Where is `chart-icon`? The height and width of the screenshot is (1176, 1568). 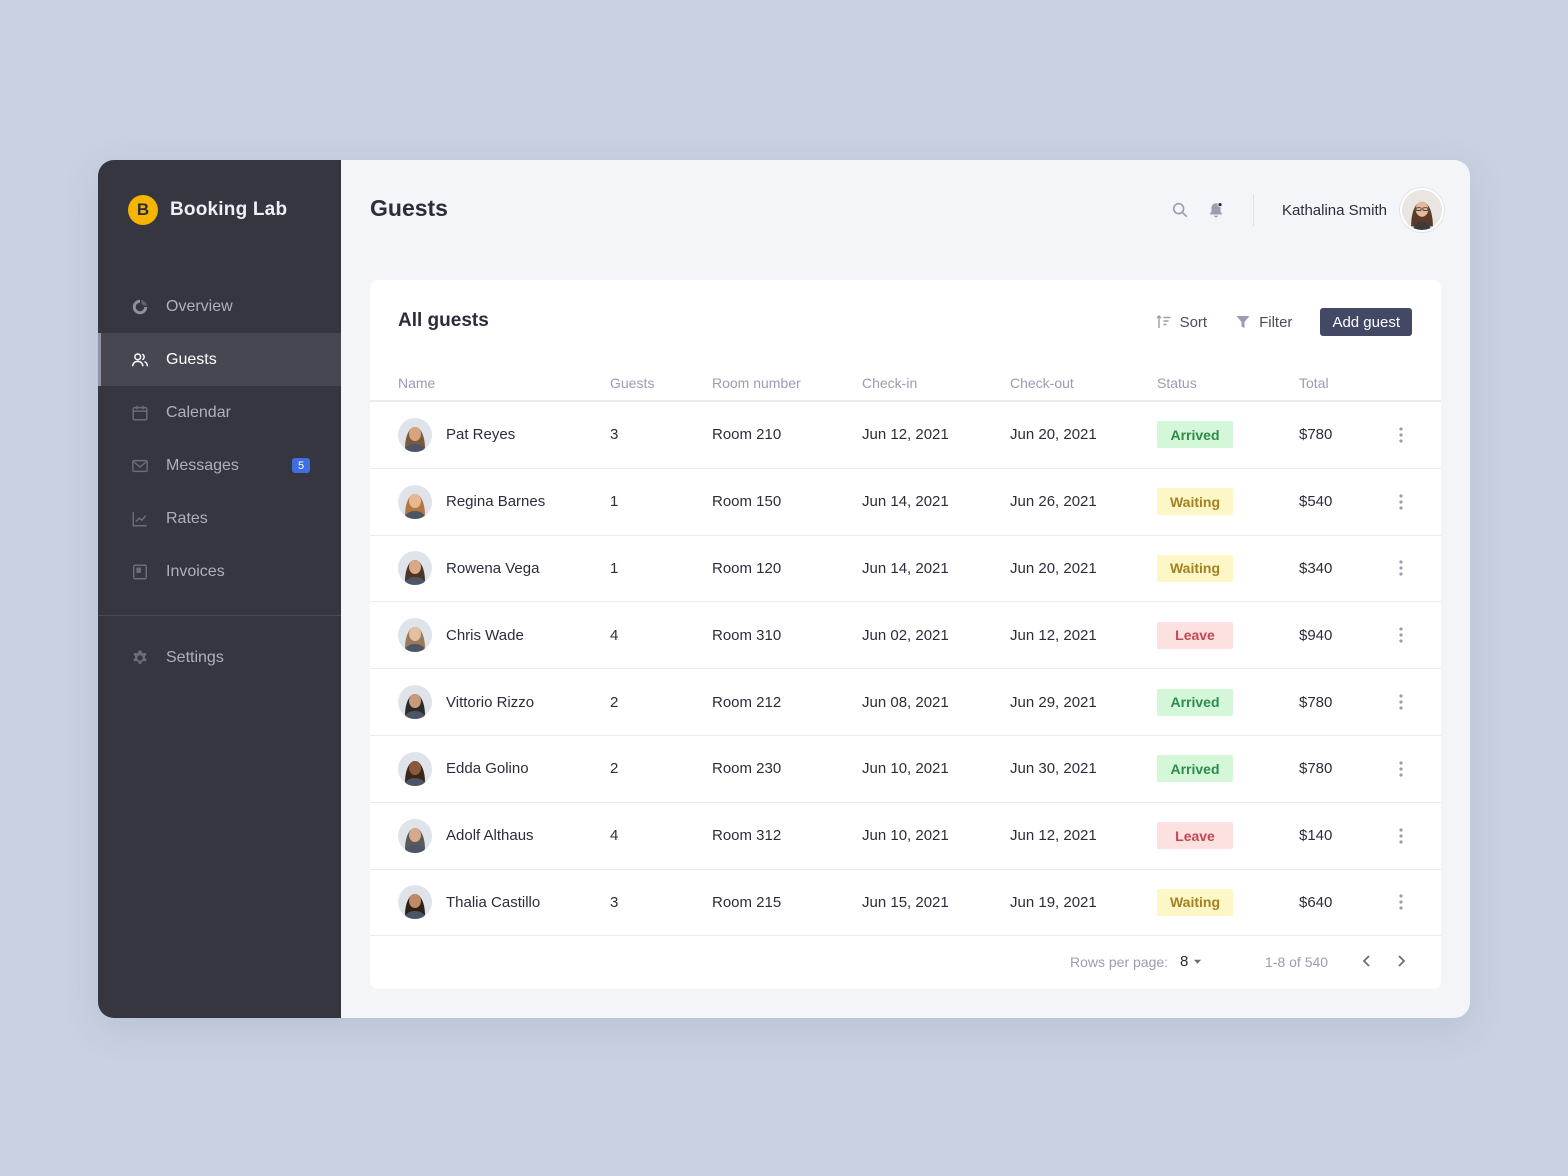
chart-icon is located at coordinates (140, 519).